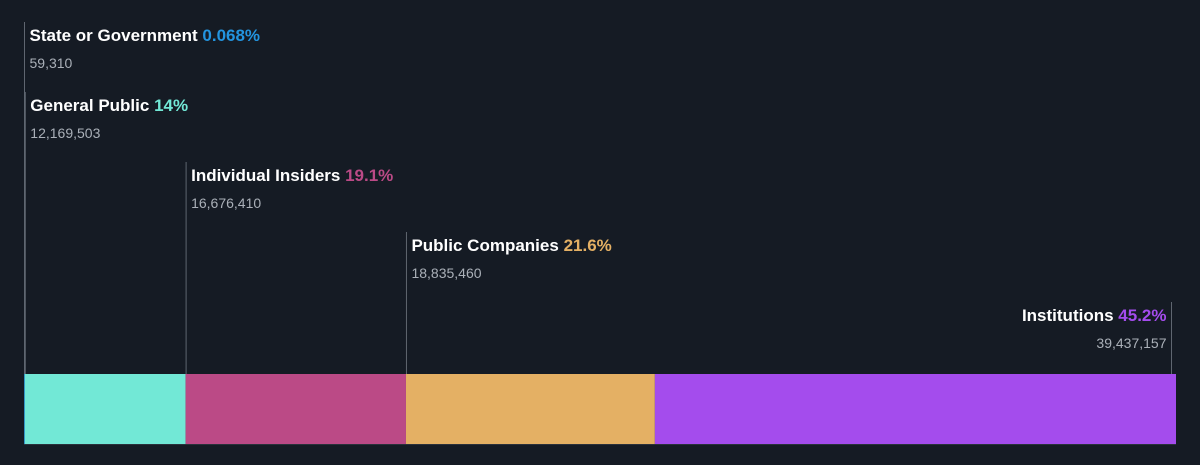 This screenshot has width=1200, height=465. I want to click on label-institutions: Institutions 45.2% 39,437,157, so click(1094, 329).